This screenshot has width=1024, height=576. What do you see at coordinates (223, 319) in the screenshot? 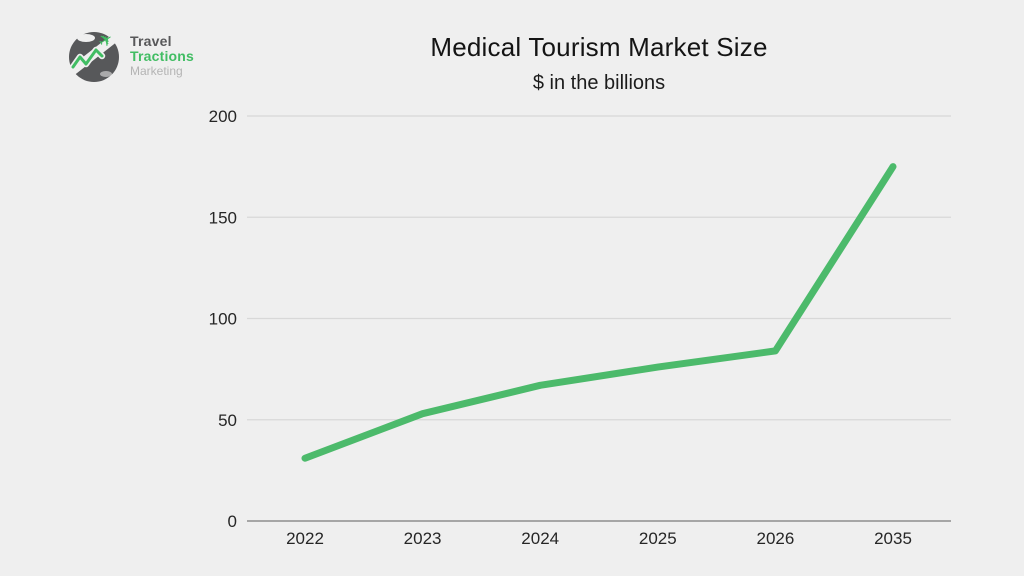
I see `y-tick-label: 100` at bounding box center [223, 319].